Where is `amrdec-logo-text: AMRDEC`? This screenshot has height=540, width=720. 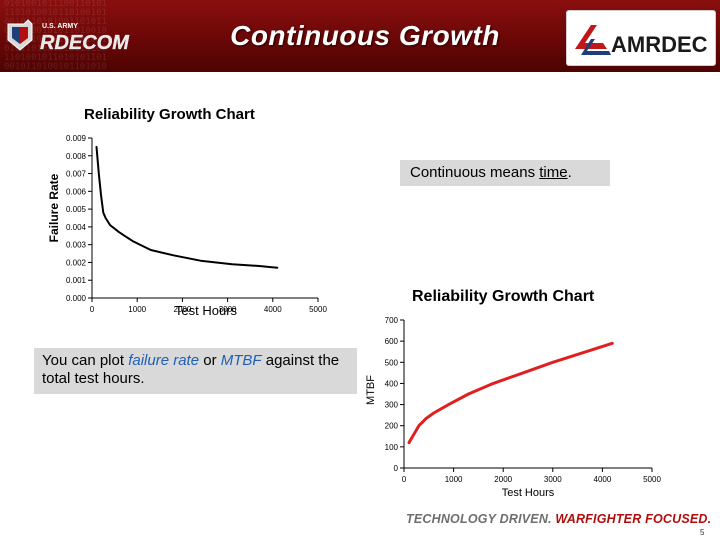 amrdec-logo-text: AMRDEC is located at coordinates (659, 44).